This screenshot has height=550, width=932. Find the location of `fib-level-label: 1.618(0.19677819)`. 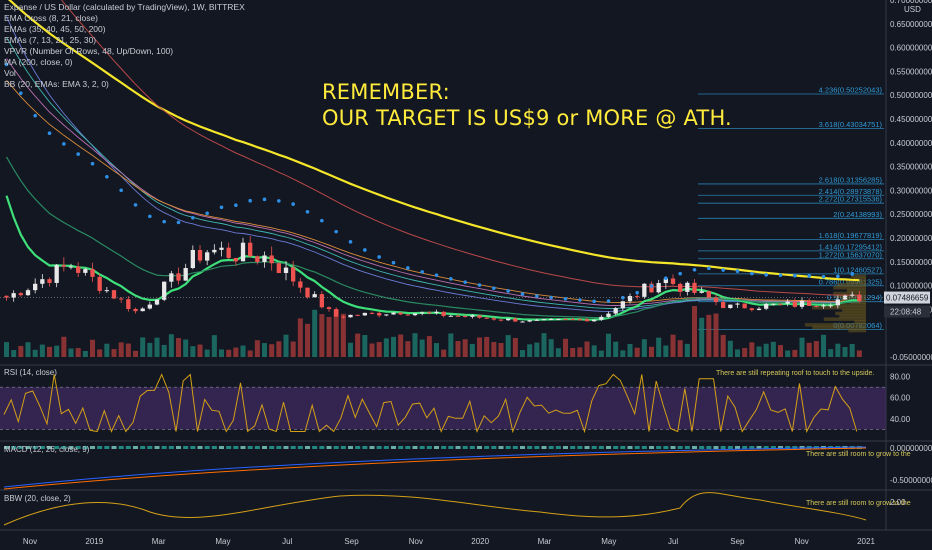

fib-level-label: 1.618(0.19677819) is located at coordinates (851, 235).